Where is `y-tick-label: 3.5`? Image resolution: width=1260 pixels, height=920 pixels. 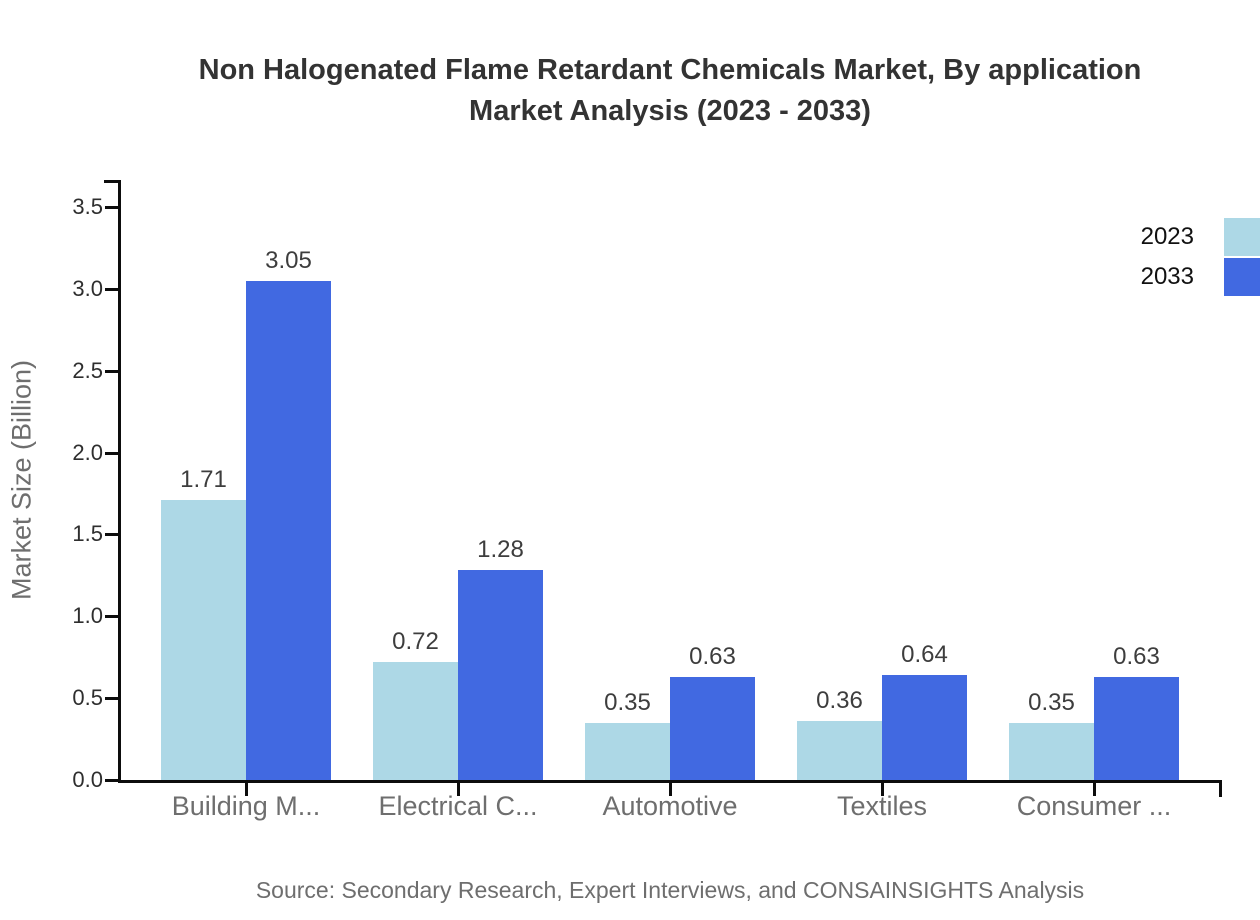 y-tick-label: 3.5 is located at coordinates (87, 207).